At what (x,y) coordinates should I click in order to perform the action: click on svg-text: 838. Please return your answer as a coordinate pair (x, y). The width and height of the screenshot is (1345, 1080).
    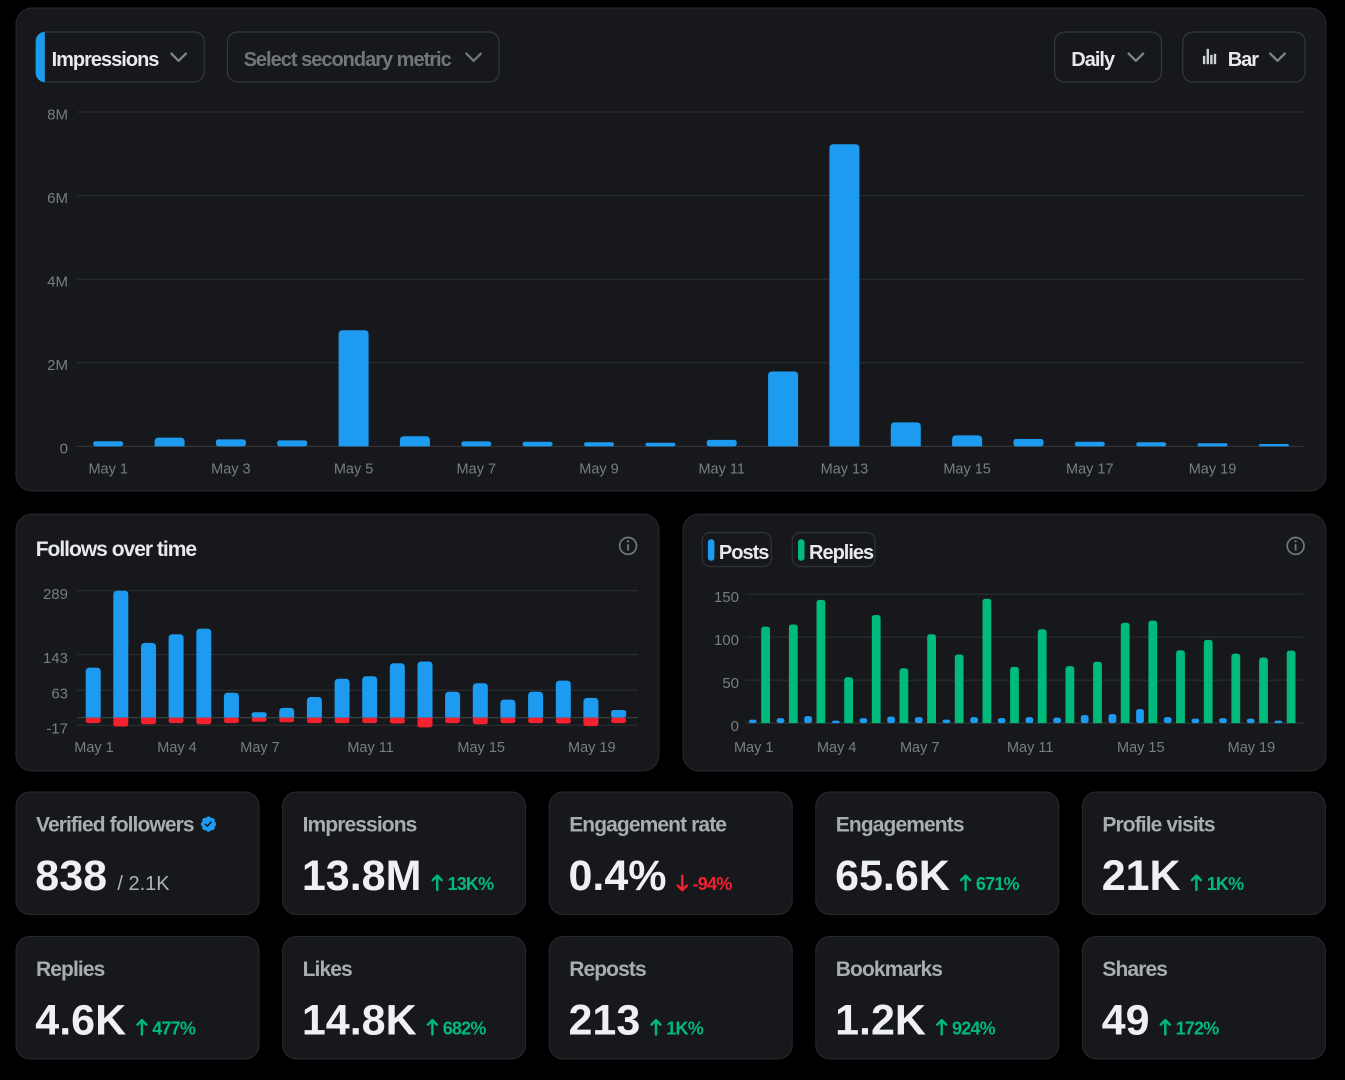
    Looking at the image, I should click on (71, 876).